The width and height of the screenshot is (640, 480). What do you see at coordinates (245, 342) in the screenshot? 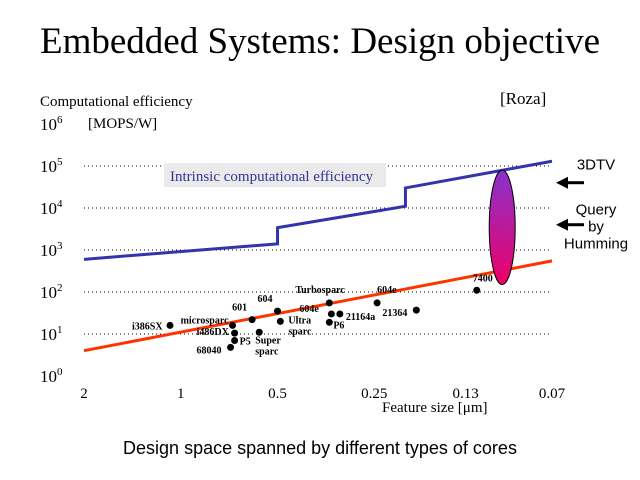
I see `processor-label: P5` at bounding box center [245, 342].